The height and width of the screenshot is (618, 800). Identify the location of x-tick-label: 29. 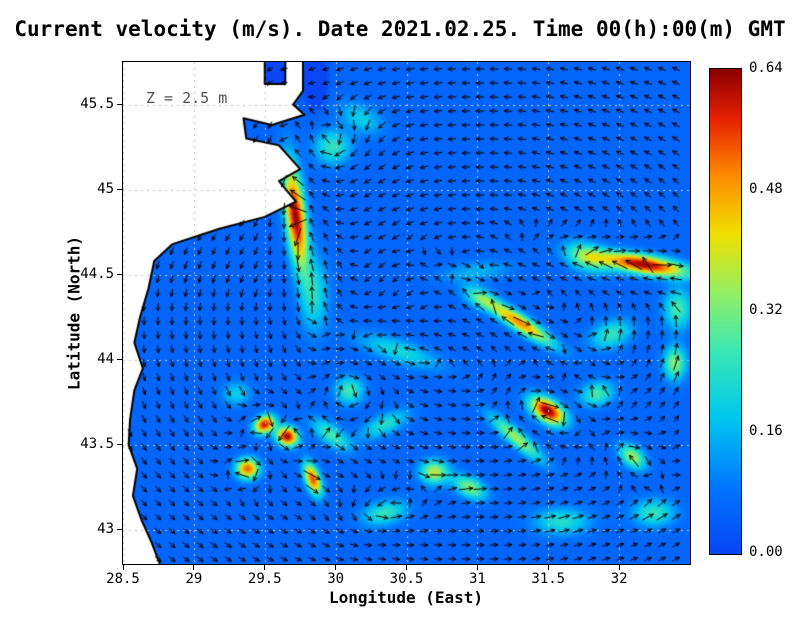
(194, 579).